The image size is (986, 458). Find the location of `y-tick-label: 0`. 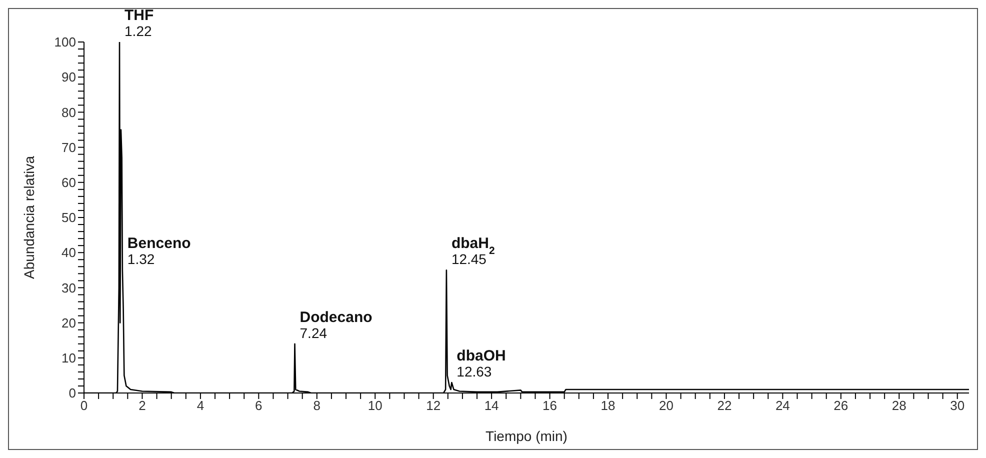

y-tick-label: 0 is located at coordinates (72, 393).